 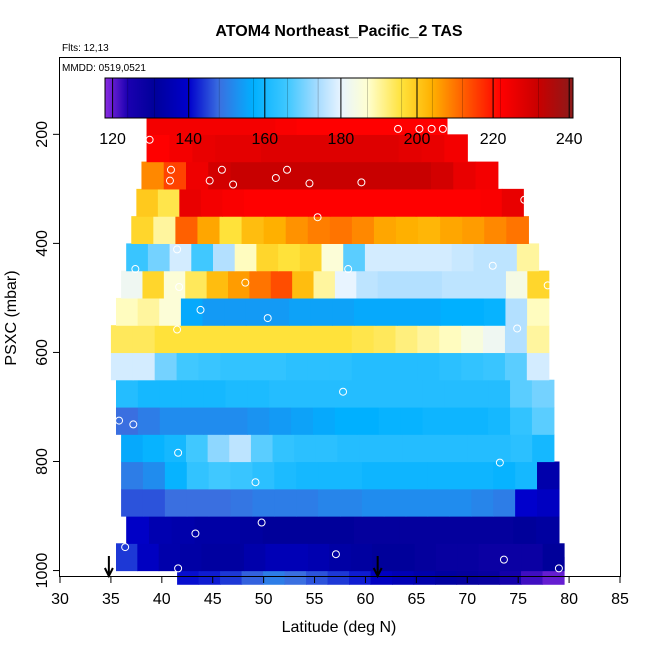 I want to click on x-tick-label: 50, so click(x=264, y=599).